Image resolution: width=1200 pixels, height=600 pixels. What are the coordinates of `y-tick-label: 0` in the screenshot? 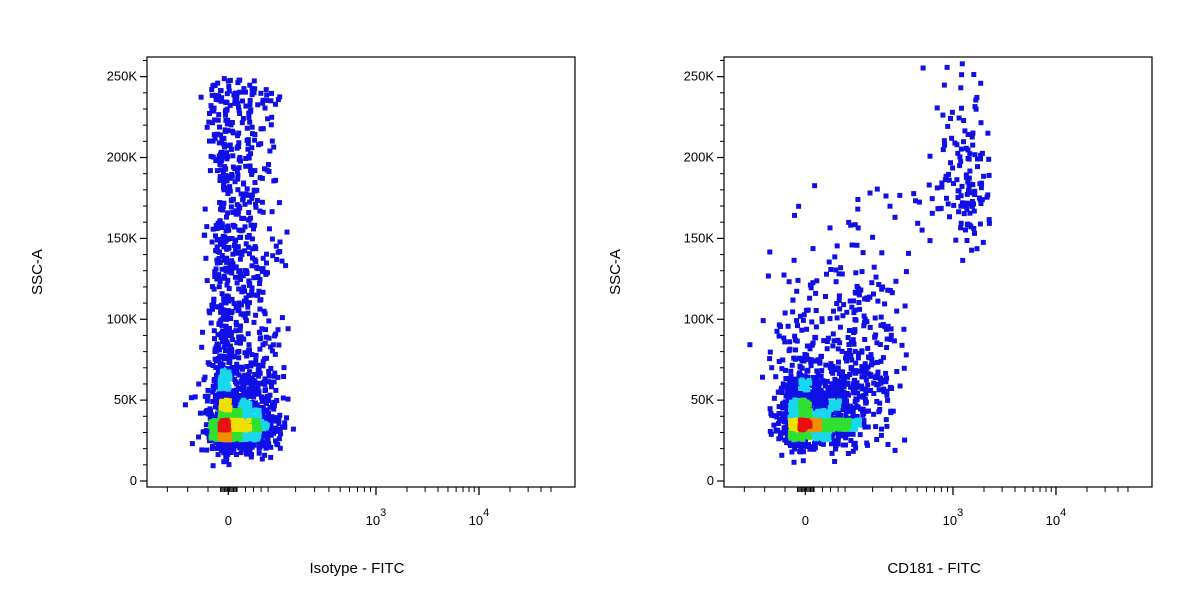 It's located at (710, 480).